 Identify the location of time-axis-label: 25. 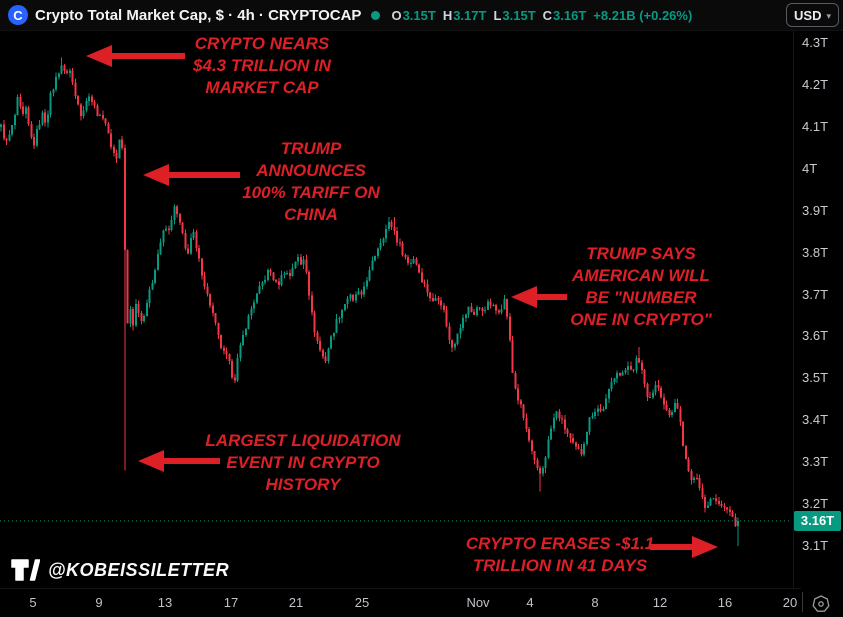
(362, 602).